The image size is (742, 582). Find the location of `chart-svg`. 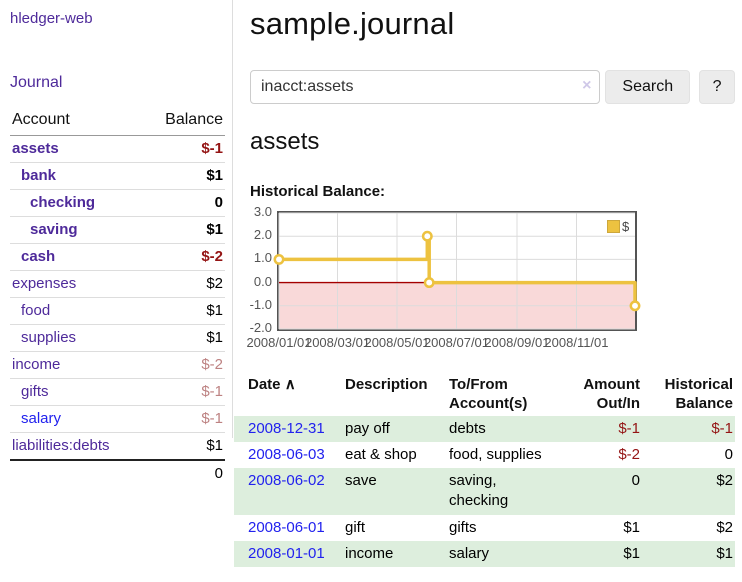

chart-svg is located at coordinates (457, 271).